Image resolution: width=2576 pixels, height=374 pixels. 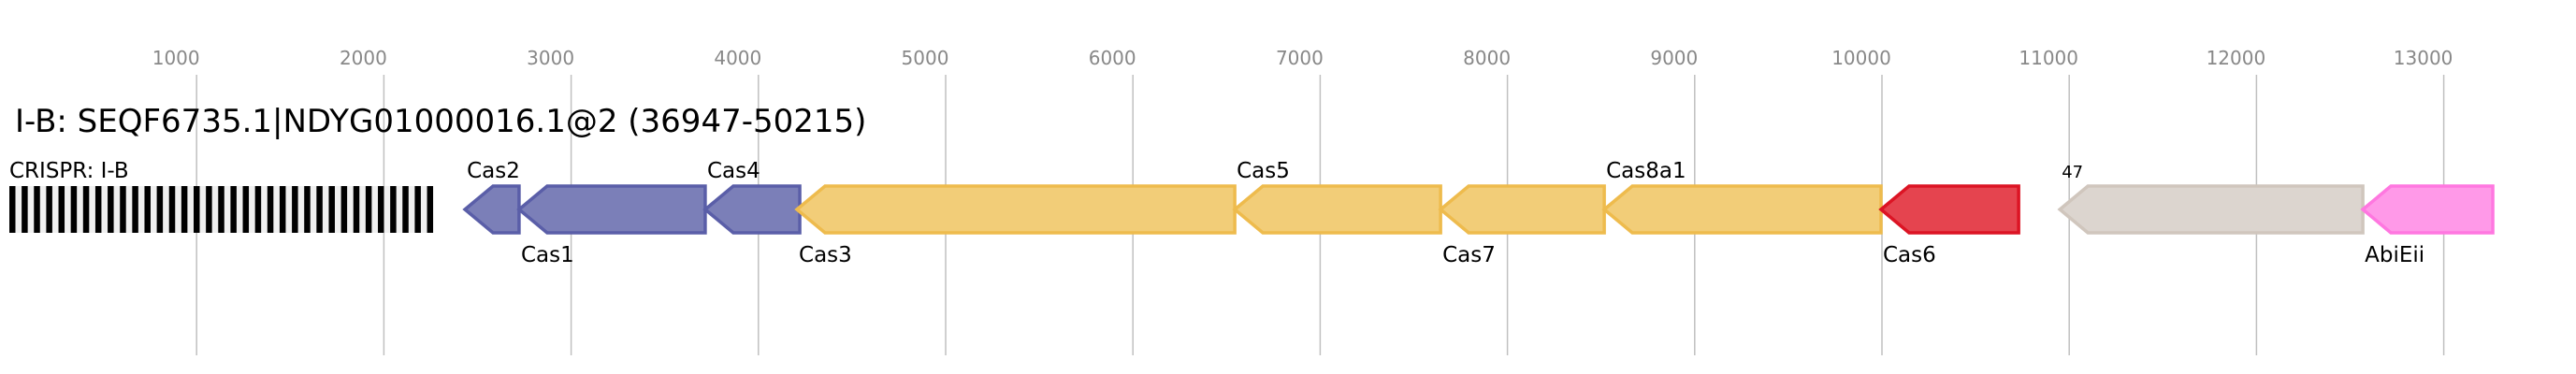 What do you see at coordinates (737, 58) in the screenshot?
I see `tick-label: 4000` at bounding box center [737, 58].